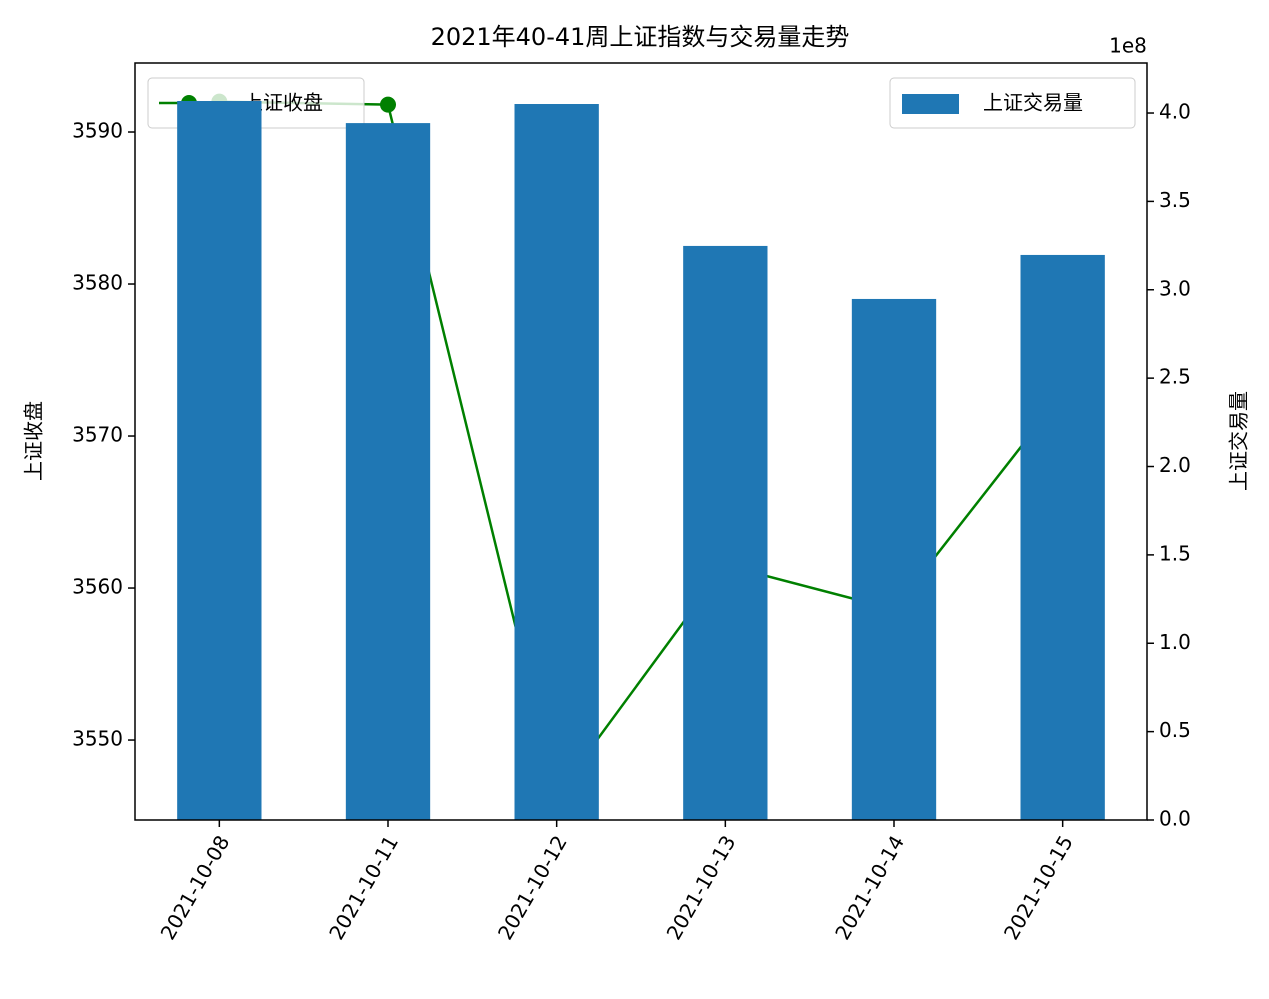 The height and width of the screenshot is (999, 1269). I want to click on chart-title: 2021年40-41周上证指数与交易量走势, so click(640, 37).